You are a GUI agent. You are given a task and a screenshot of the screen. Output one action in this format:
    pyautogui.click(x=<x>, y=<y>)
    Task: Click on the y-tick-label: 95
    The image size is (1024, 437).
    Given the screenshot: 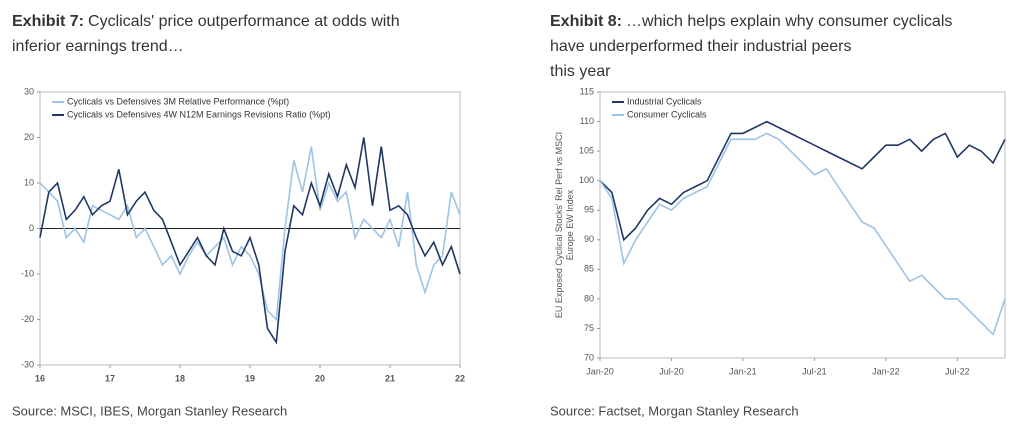 What is the action you would take?
    pyautogui.click(x=589, y=210)
    